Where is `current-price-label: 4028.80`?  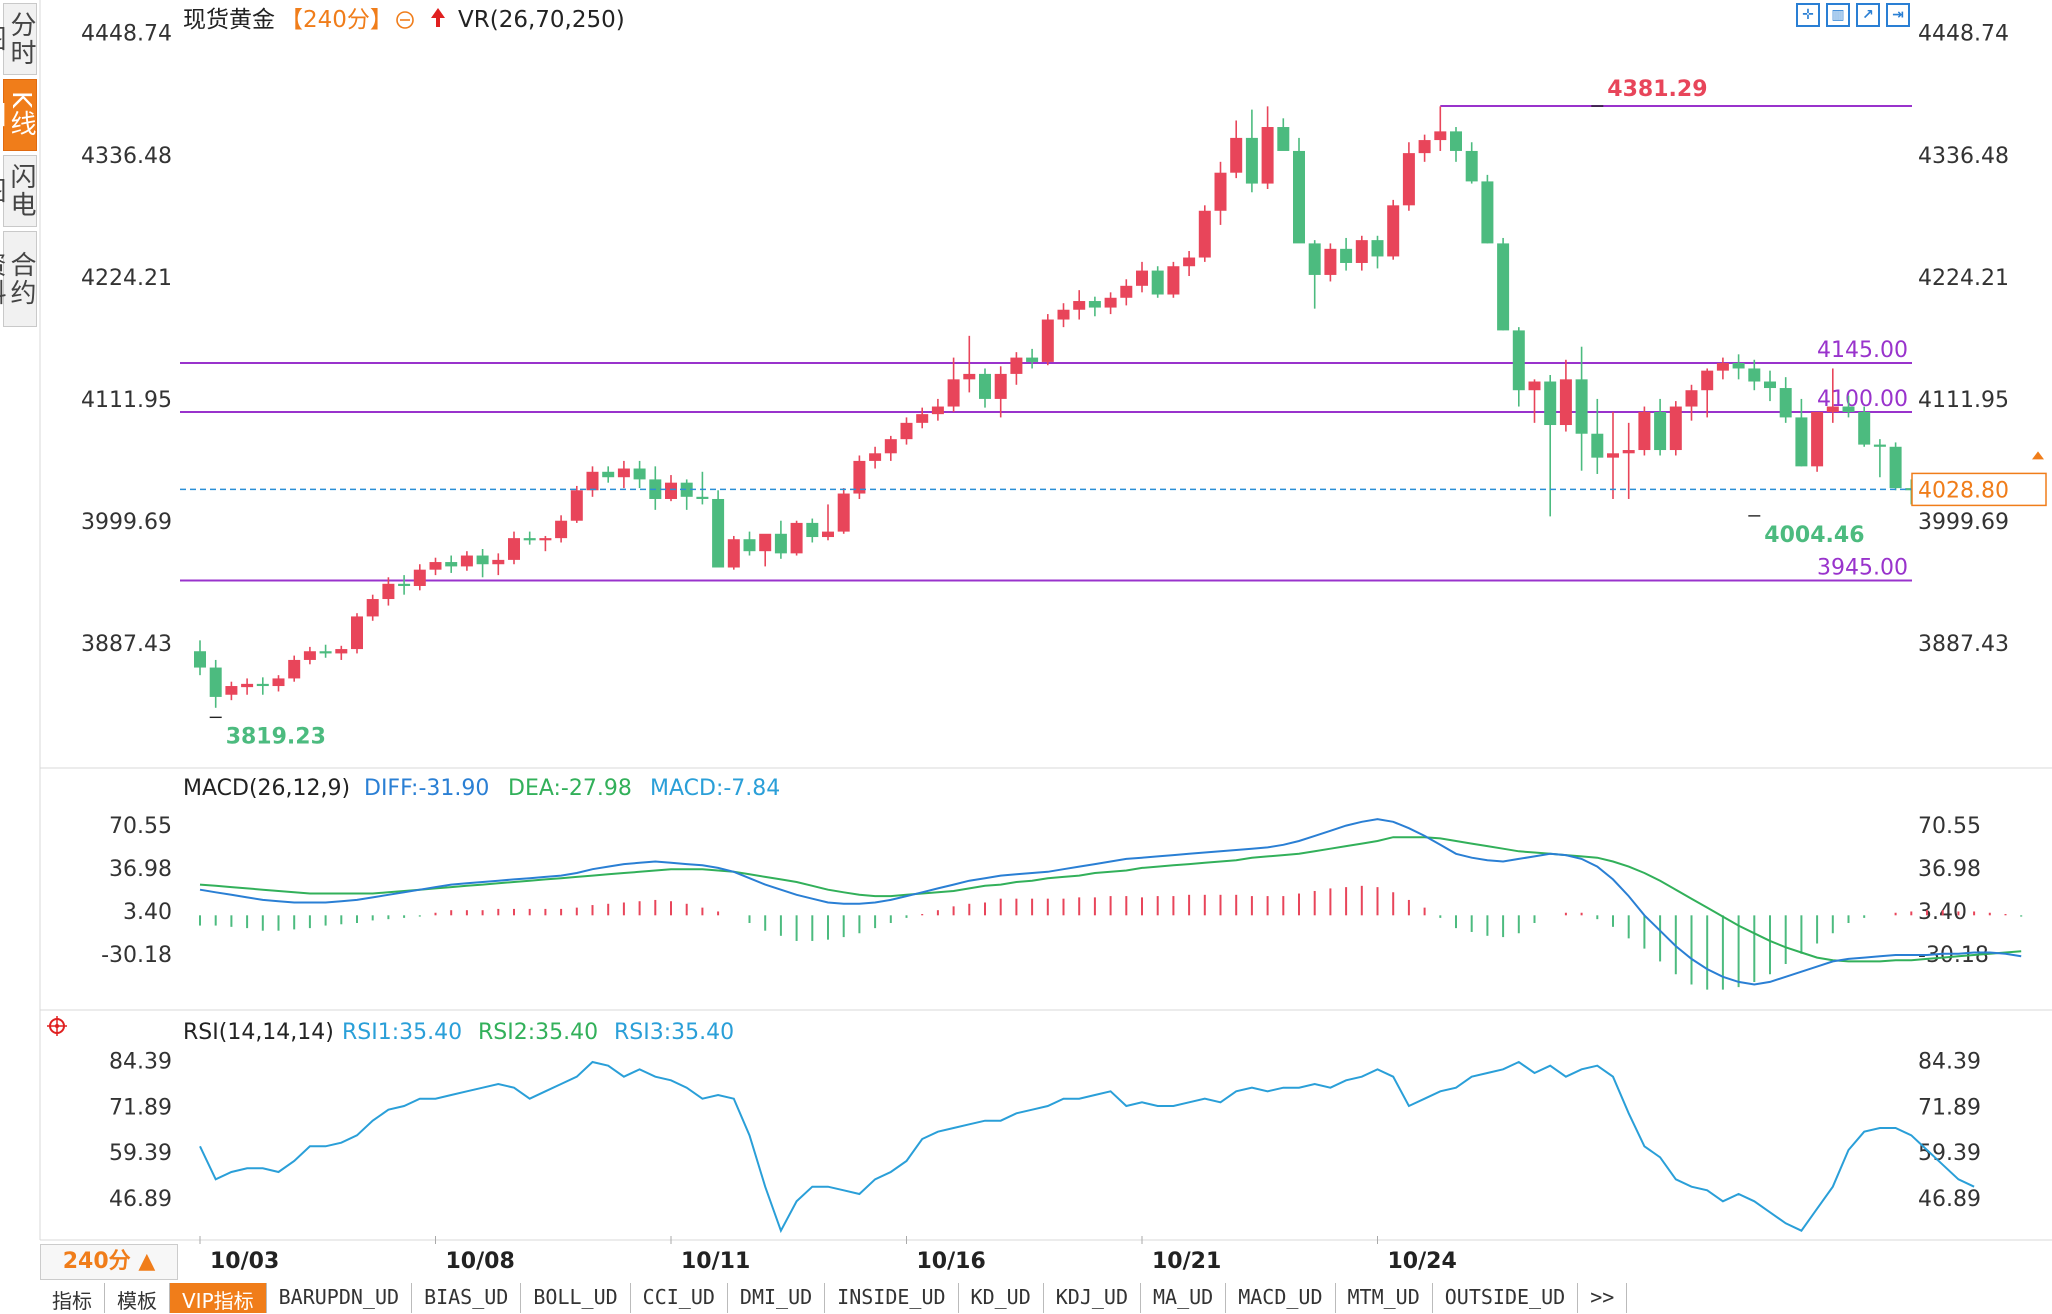
current-price-label: 4028.80 is located at coordinates (1963, 490).